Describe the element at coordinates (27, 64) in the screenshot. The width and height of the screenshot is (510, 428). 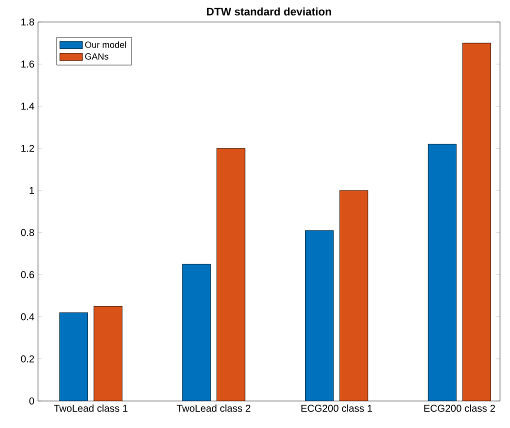
I see `y-tick-label: 1.6` at that location.